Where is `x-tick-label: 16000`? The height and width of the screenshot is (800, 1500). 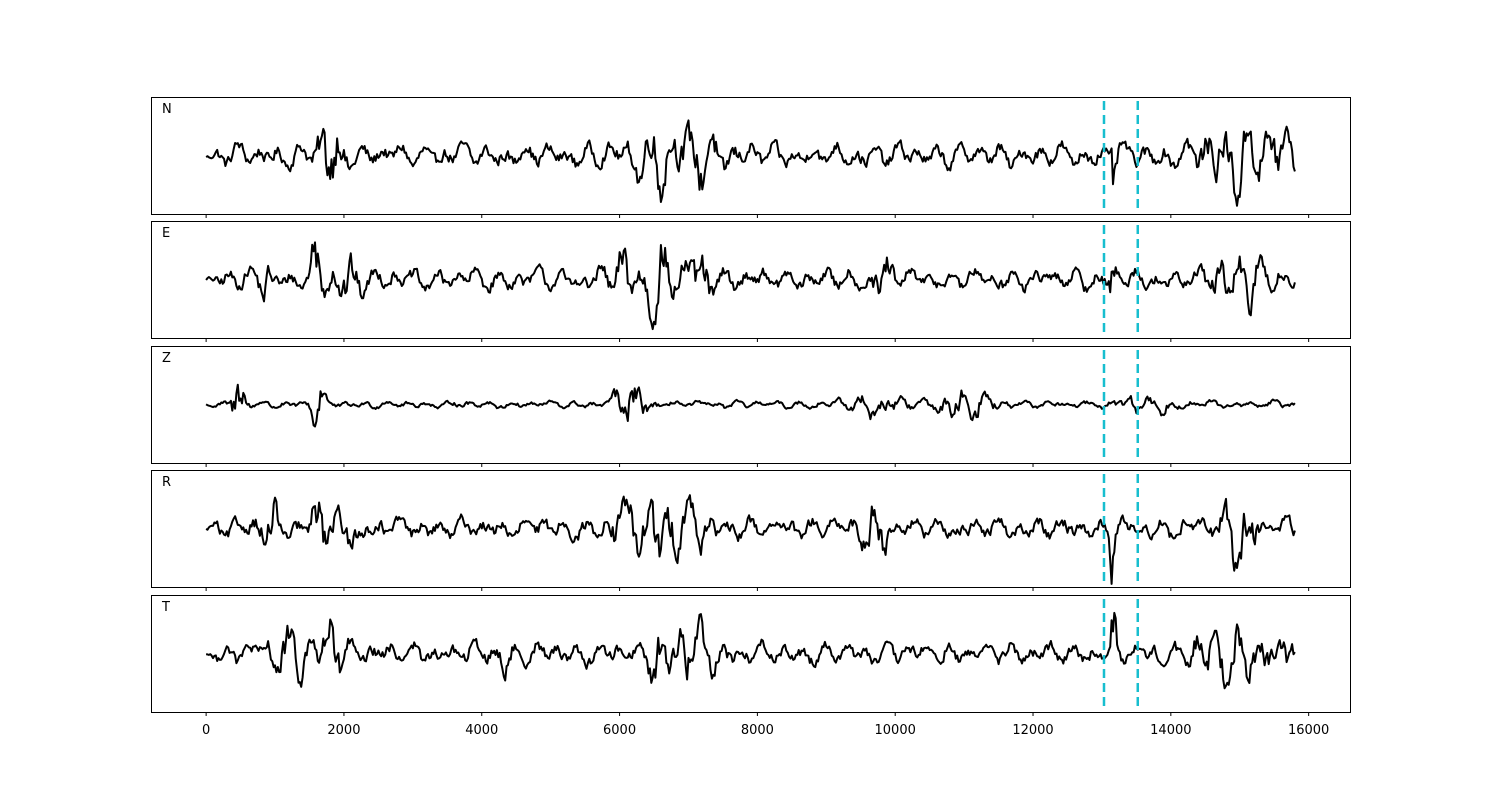 x-tick-label: 16000 is located at coordinates (1308, 730).